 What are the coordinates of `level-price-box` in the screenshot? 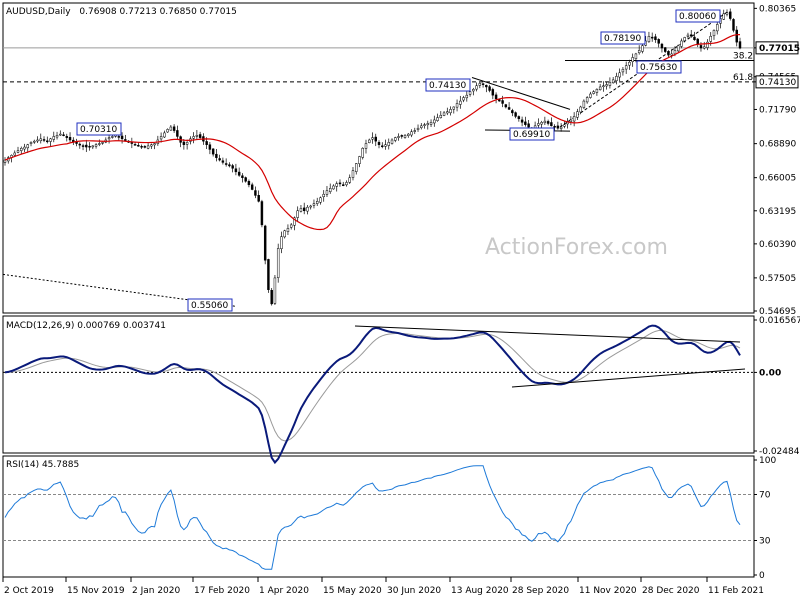 It's located at (777, 82).